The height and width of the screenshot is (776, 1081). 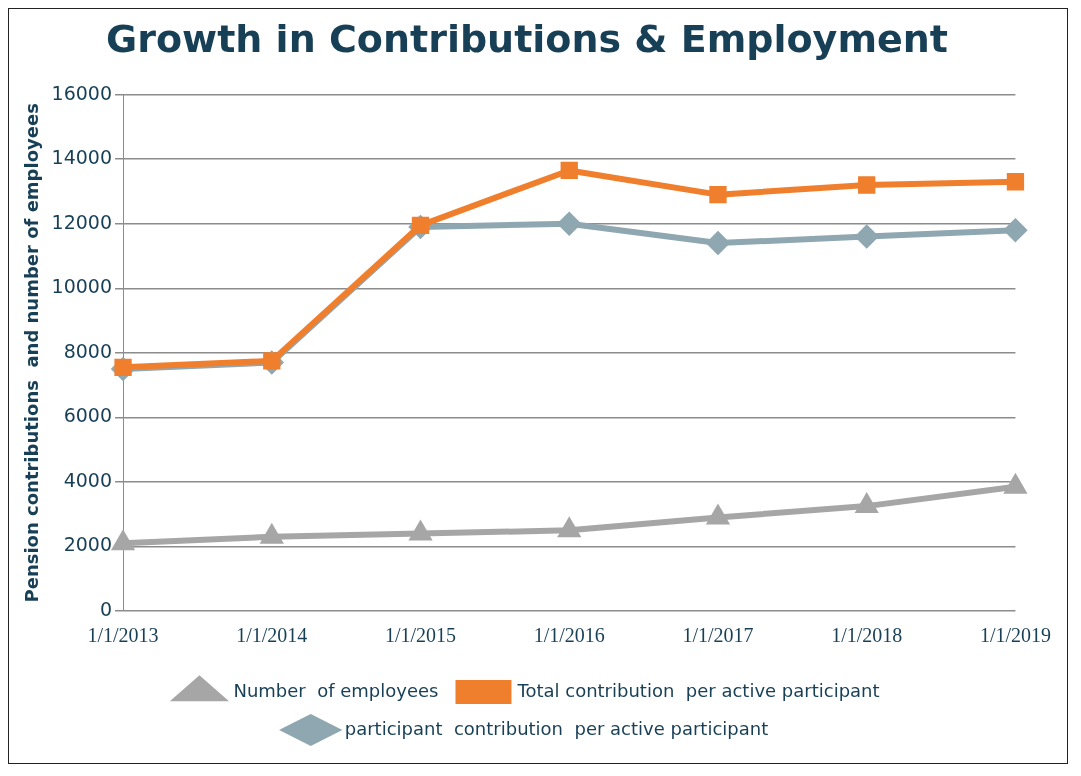 What do you see at coordinates (336, 690) in the screenshot?
I see `legend-label: Number of employees` at bounding box center [336, 690].